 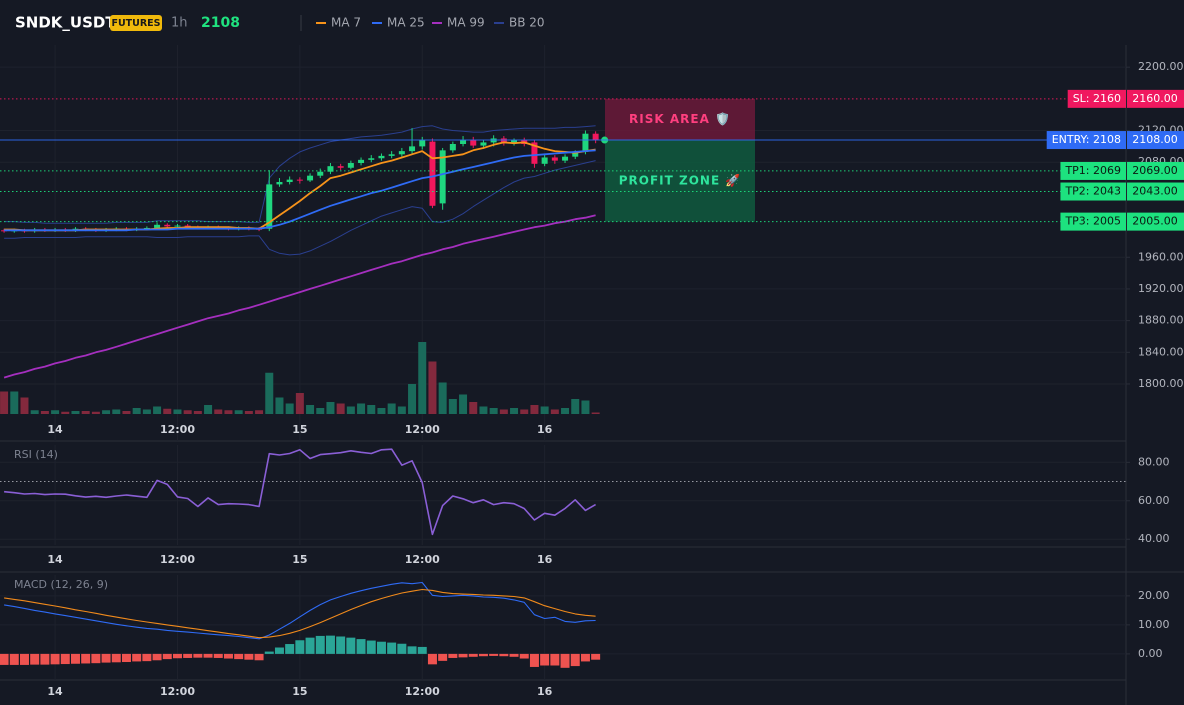 I want to click on interval: 1h, so click(x=179, y=23).